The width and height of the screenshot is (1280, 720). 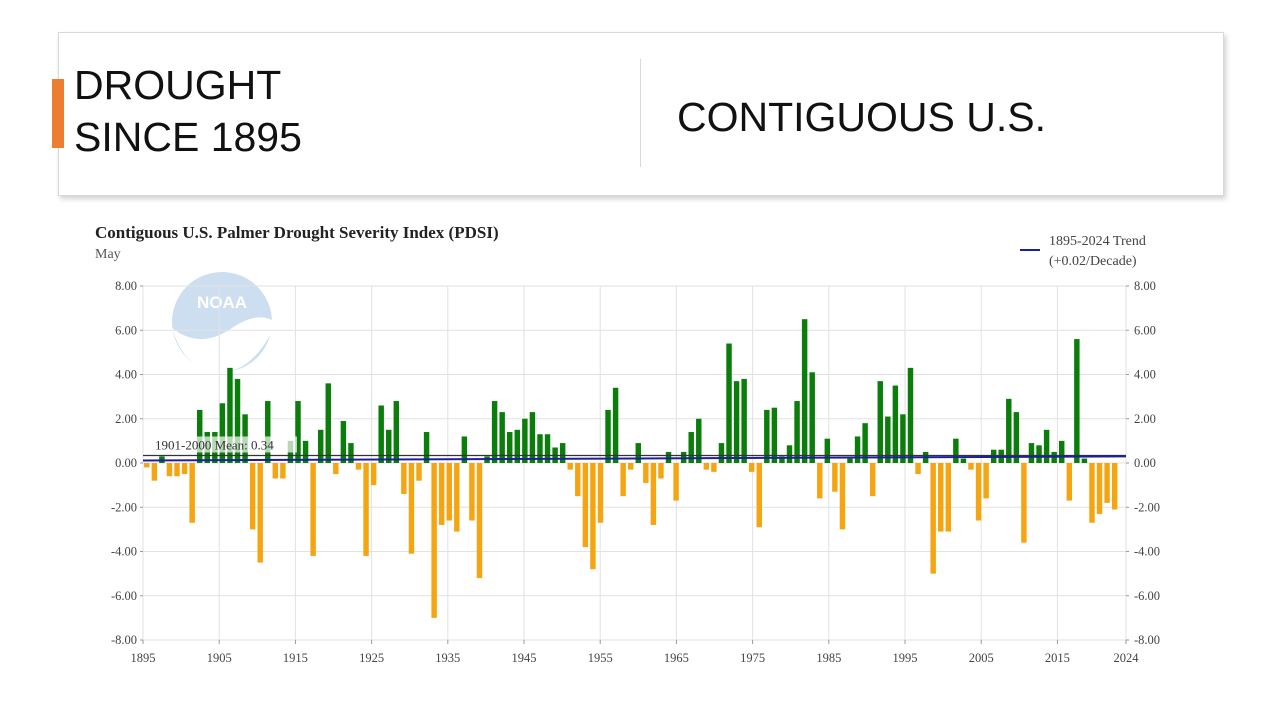 I want to click on bar-1965, so click(x=676, y=482).